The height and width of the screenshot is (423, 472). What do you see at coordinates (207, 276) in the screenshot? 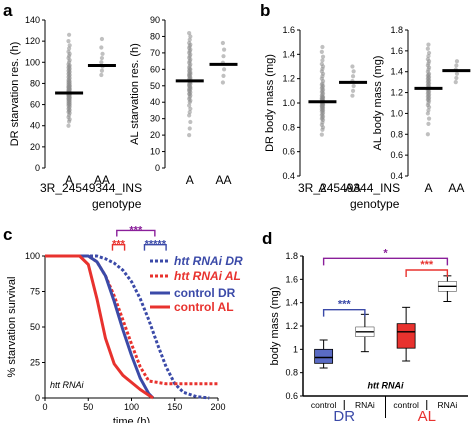
I see `legend-entry: htt RNAi AL` at bounding box center [207, 276].